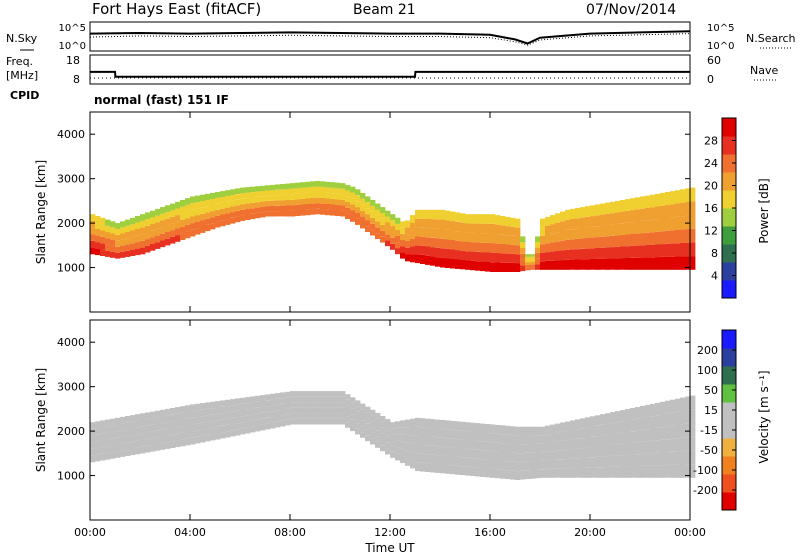 Image resolution: width=800 pixels, height=554 pixels. What do you see at coordinates (729, 145) in the screenshot?
I see `power-colorbar-swatch` at bounding box center [729, 145].